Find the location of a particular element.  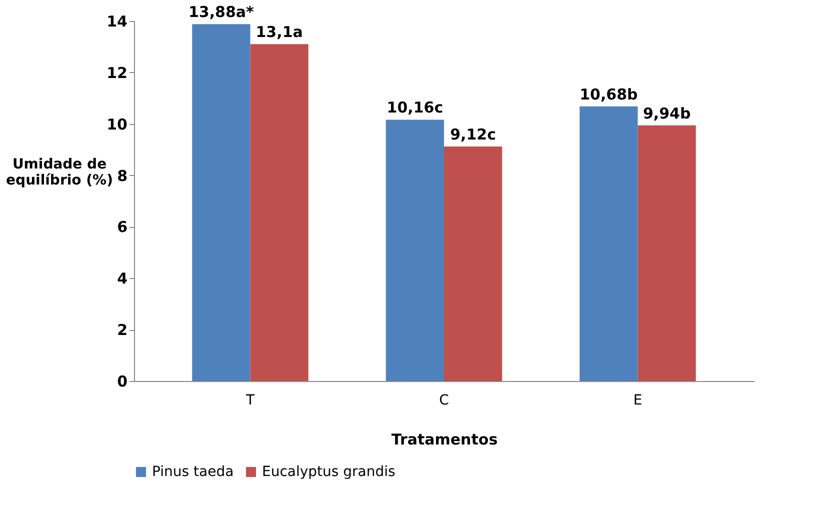

y-tick-label: 8 is located at coordinates (122, 175).